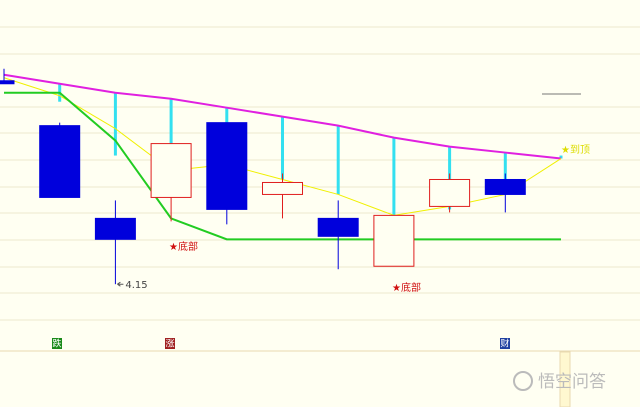 Image resolution: width=640 pixels, height=407 pixels. I want to click on marker-label: 涨, so click(169, 344).